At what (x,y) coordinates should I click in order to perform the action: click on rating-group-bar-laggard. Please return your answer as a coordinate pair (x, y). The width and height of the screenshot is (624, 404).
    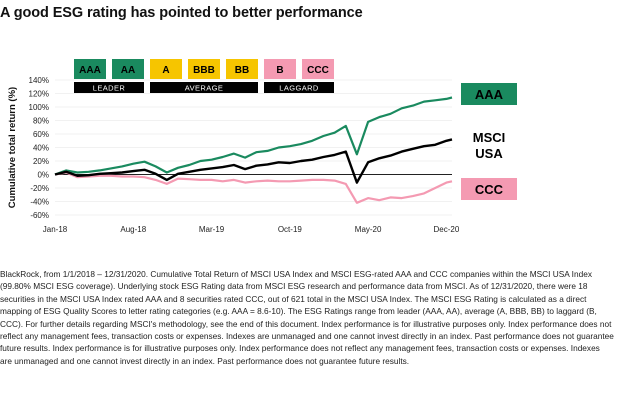
    Looking at the image, I should click on (299, 87).